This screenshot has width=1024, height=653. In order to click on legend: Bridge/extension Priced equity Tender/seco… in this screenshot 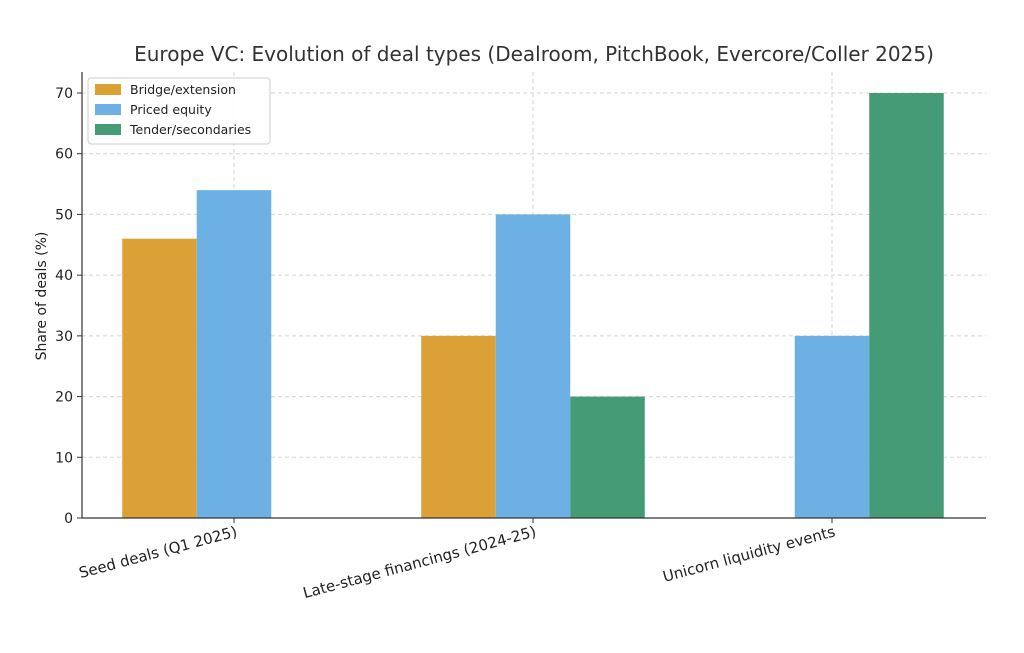, I will do `click(179, 111)`.